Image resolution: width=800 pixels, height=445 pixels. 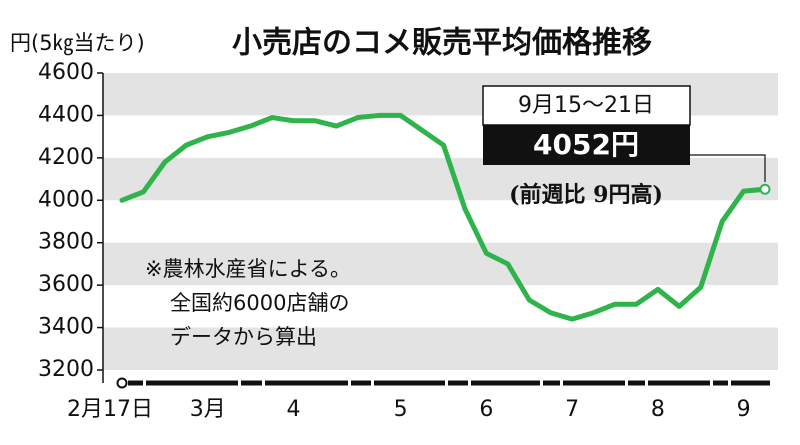 I want to click on x-tick-label: 8, so click(x=658, y=409).